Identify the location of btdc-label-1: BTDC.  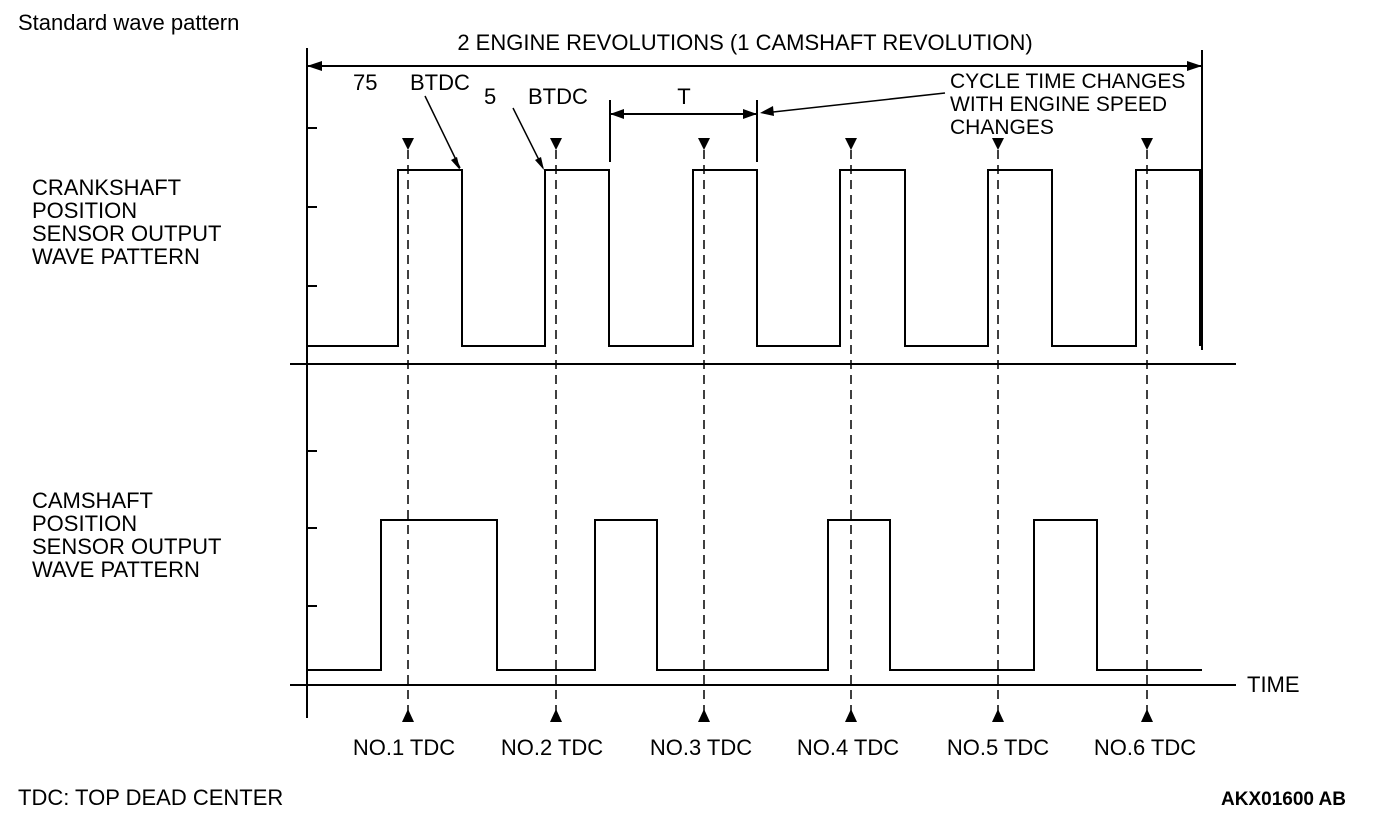
(440, 82).